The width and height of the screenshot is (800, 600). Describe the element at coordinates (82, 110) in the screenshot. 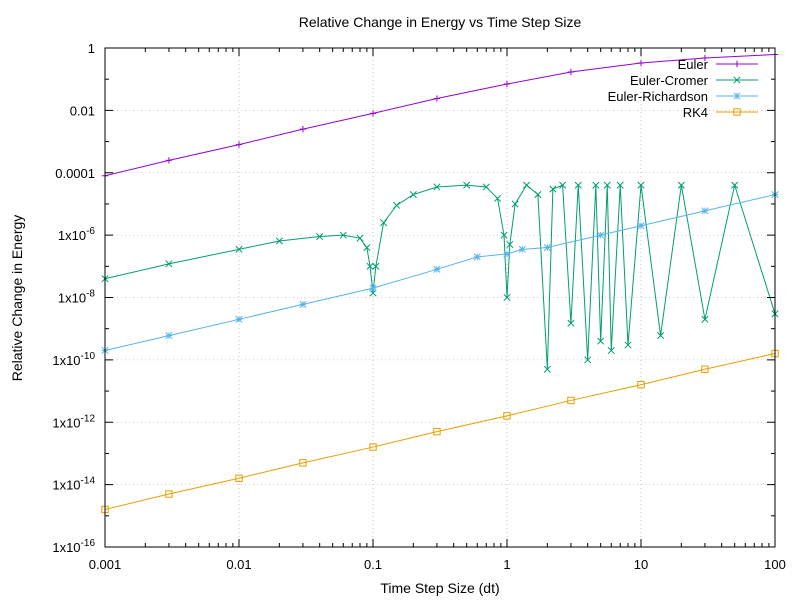

I see `y-tick-label: 0.01` at that location.